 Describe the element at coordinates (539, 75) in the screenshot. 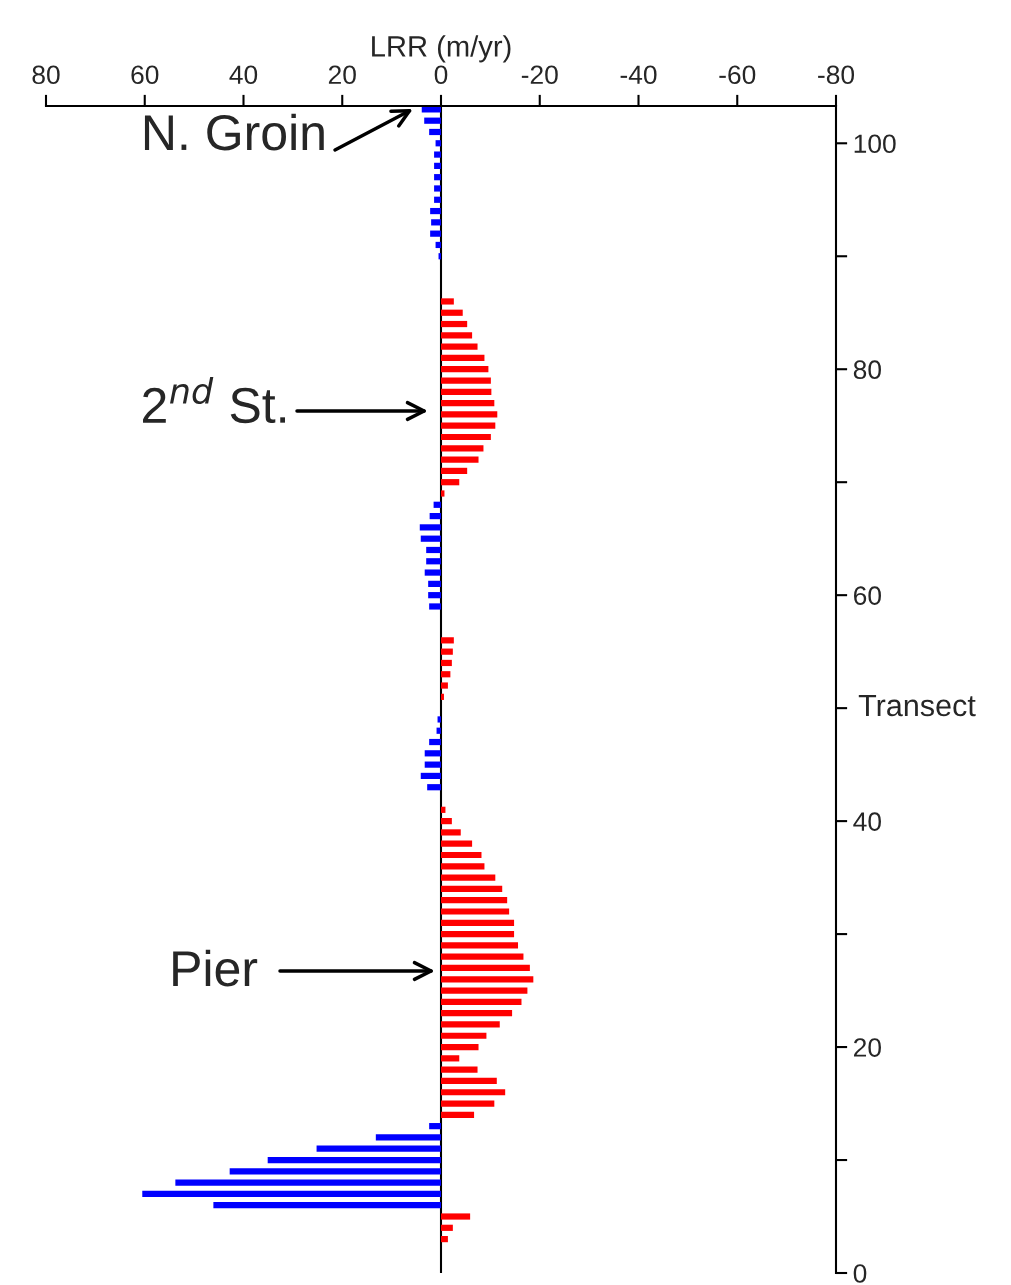

I see `x-tick-label: -20` at that location.